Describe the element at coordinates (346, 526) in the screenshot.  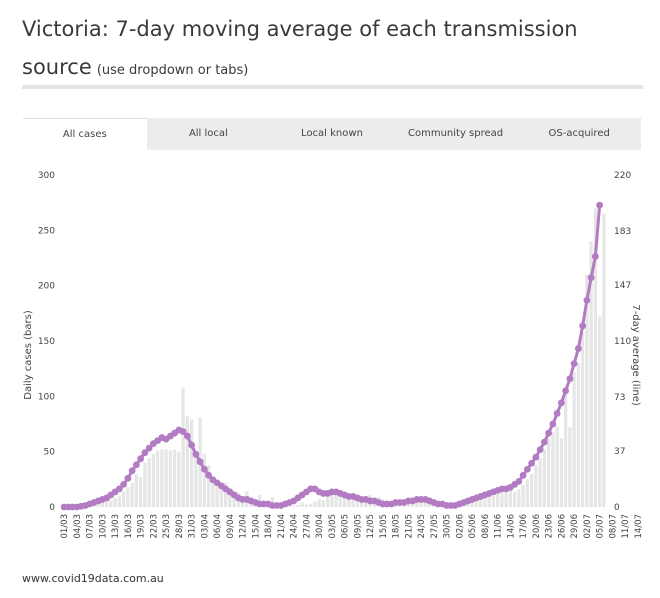
I see `x-tick-label: 06/05` at that location.